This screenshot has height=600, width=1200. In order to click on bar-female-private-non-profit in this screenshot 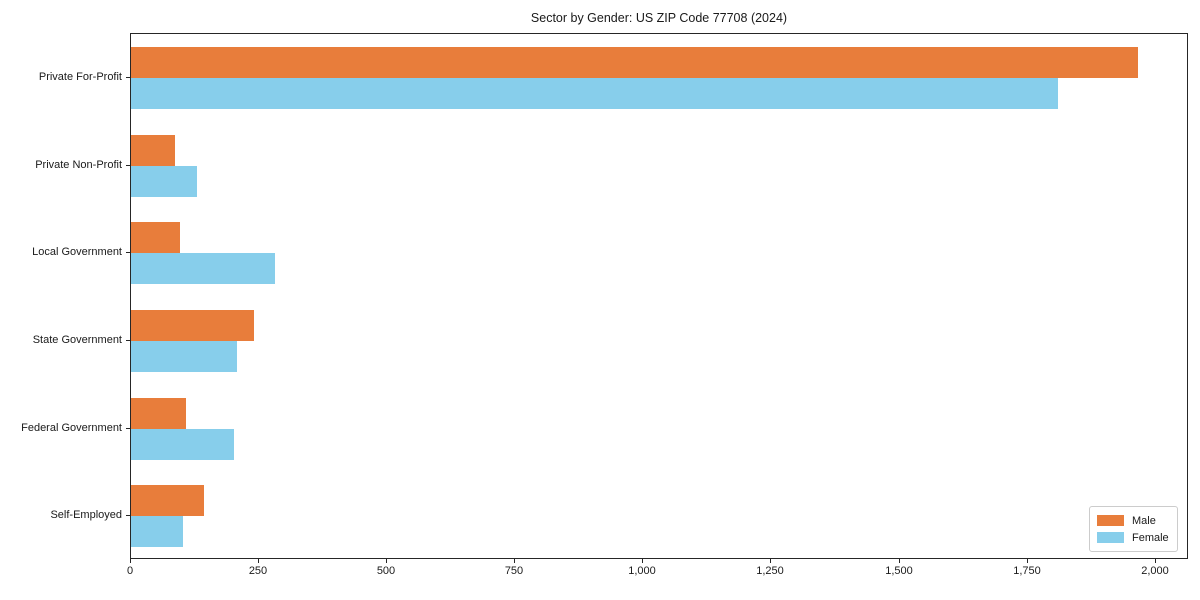, I will do `click(164, 181)`.